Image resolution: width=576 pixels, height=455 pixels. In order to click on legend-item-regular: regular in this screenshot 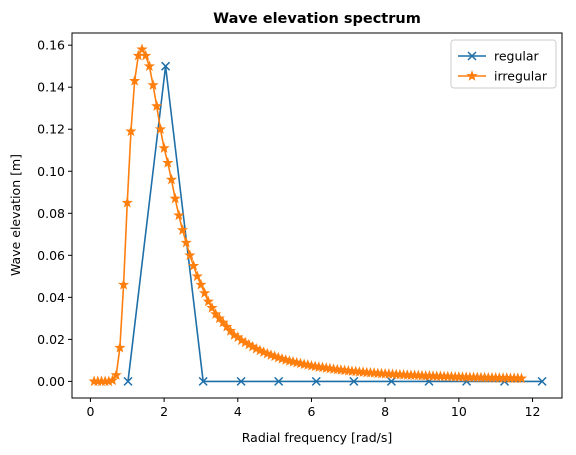, I will do `click(499, 56)`.